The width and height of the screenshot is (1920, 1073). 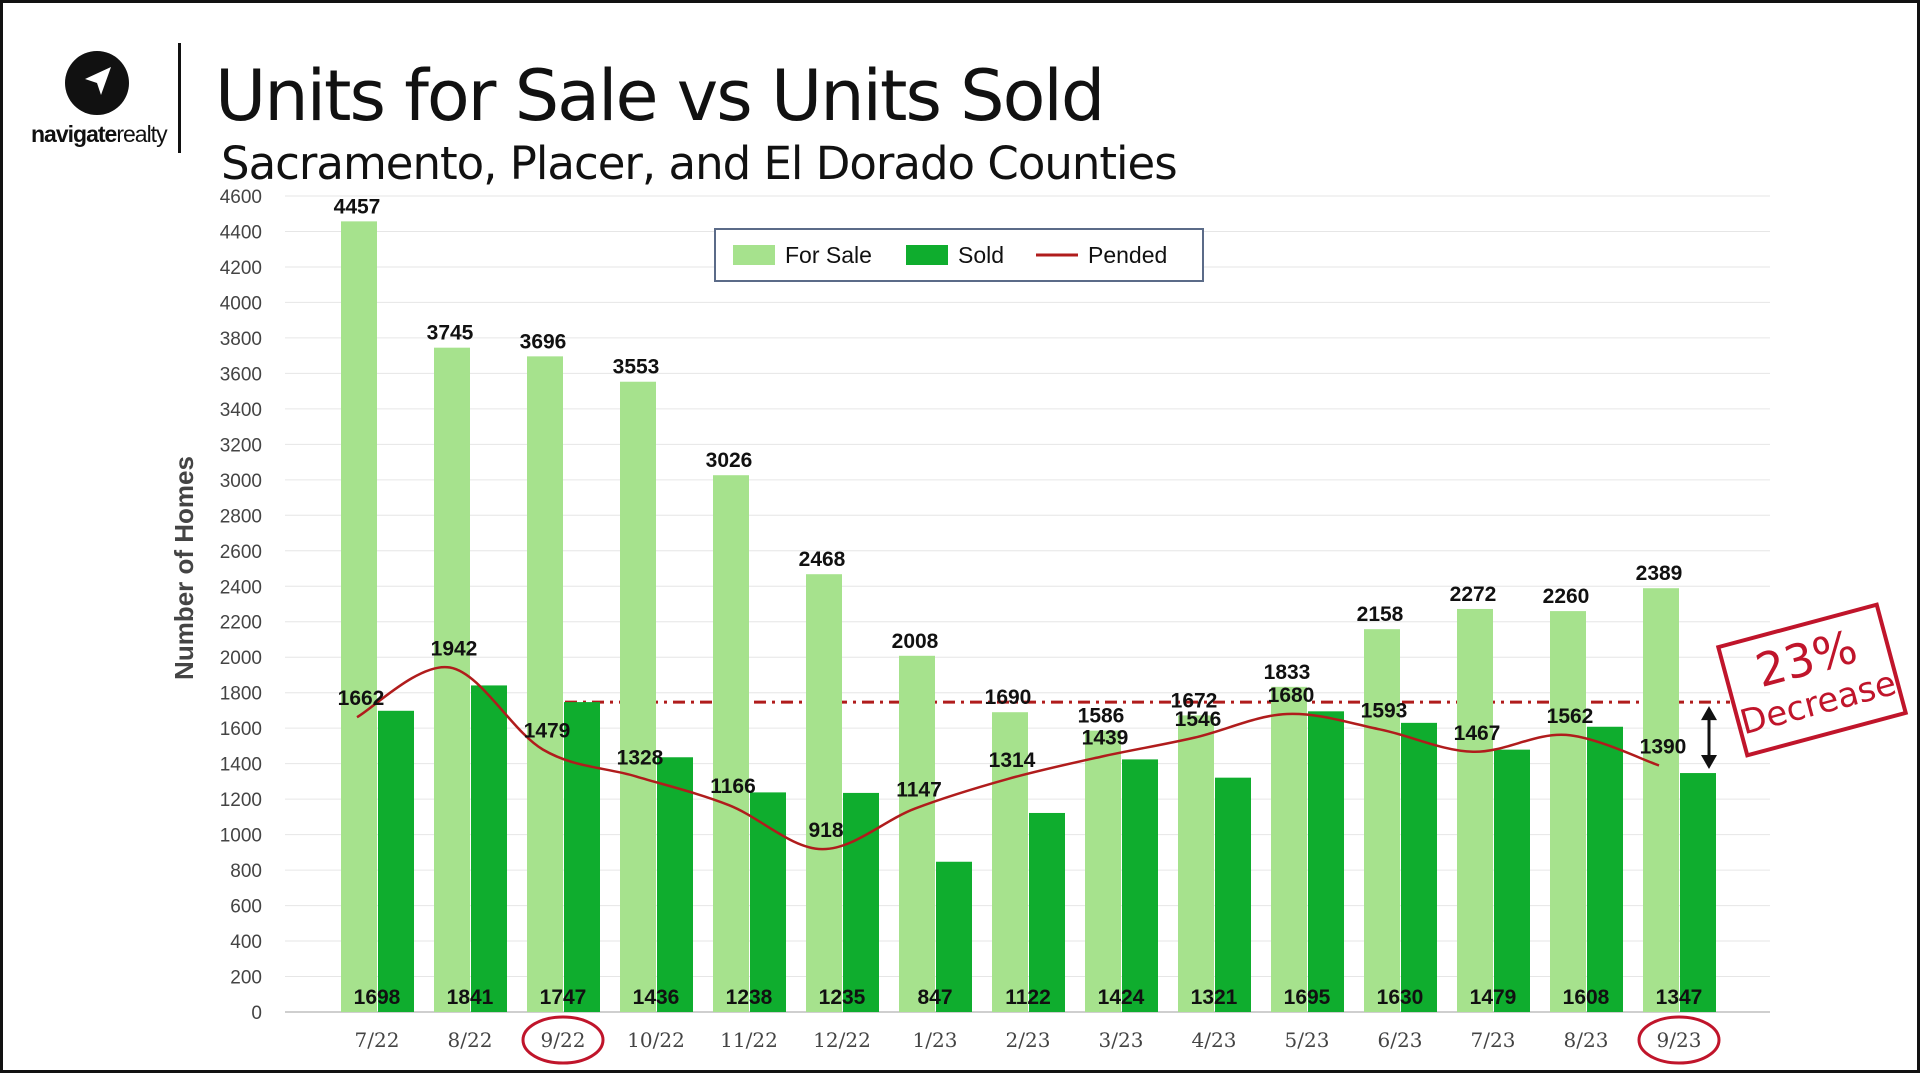 I want to click on x-tick-label: 7/23, so click(x=1493, y=1040).